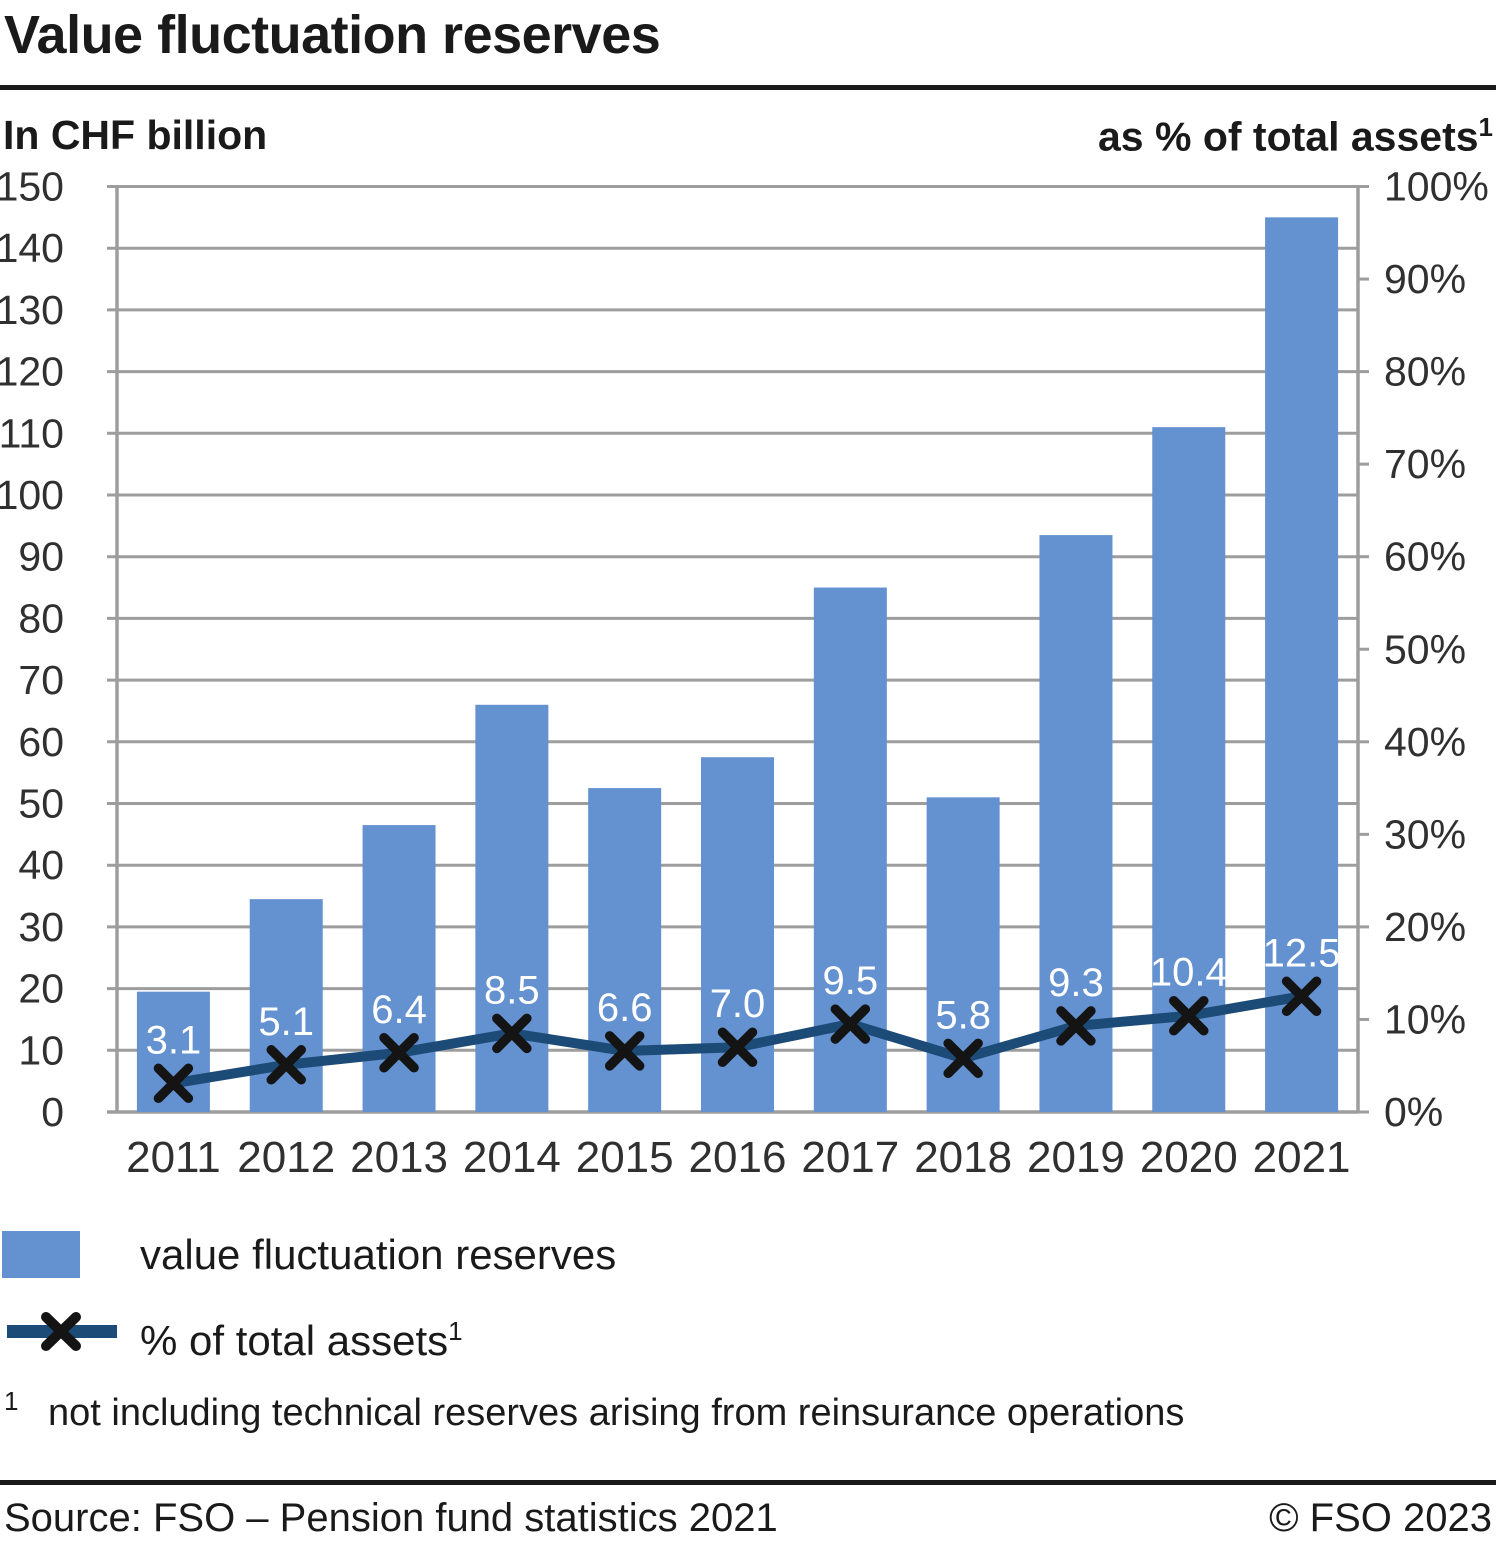 Image resolution: width=1496 pixels, height=1541 pixels. I want to click on bar-2011, so click(173, 1051).